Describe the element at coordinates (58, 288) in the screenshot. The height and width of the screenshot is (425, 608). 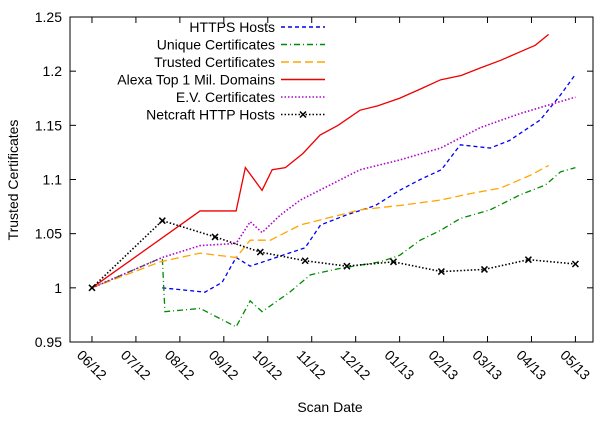
I see `y-tick-label: 1` at that location.